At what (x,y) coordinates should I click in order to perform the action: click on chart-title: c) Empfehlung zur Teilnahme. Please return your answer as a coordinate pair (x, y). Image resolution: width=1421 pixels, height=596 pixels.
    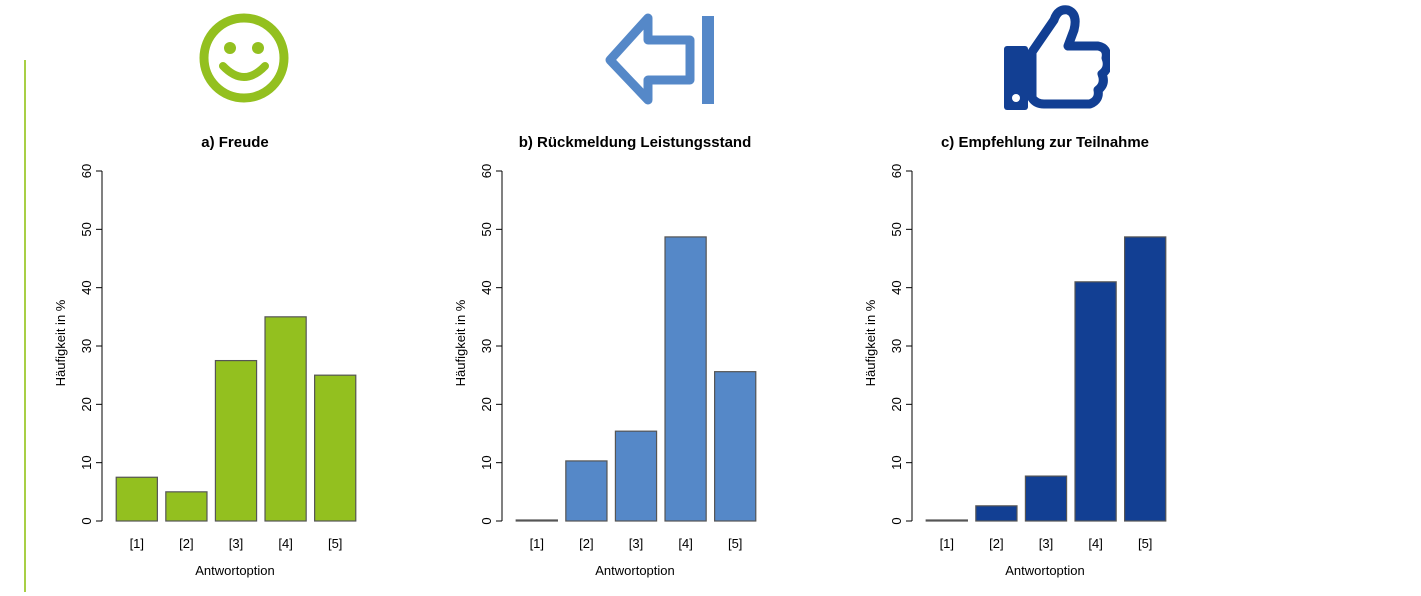
    Looking at the image, I should click on (1045, 142).